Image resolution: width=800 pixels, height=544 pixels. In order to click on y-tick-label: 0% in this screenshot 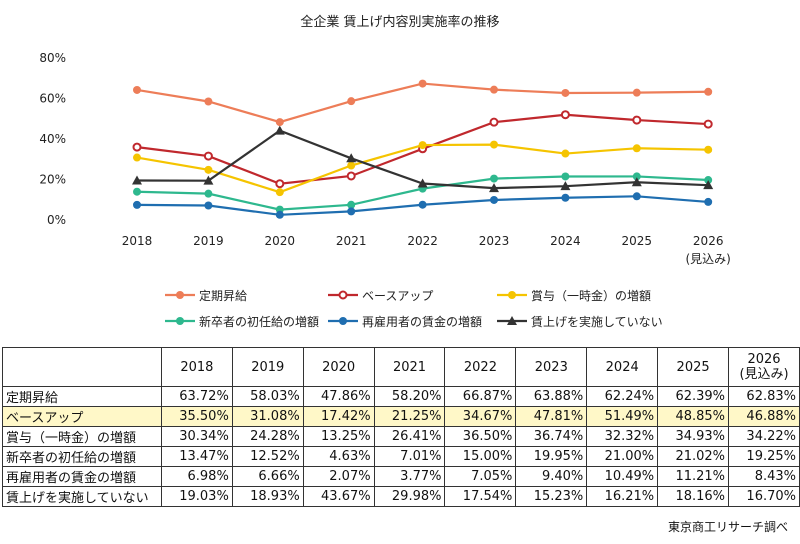, I will do `click(56, 220)`.